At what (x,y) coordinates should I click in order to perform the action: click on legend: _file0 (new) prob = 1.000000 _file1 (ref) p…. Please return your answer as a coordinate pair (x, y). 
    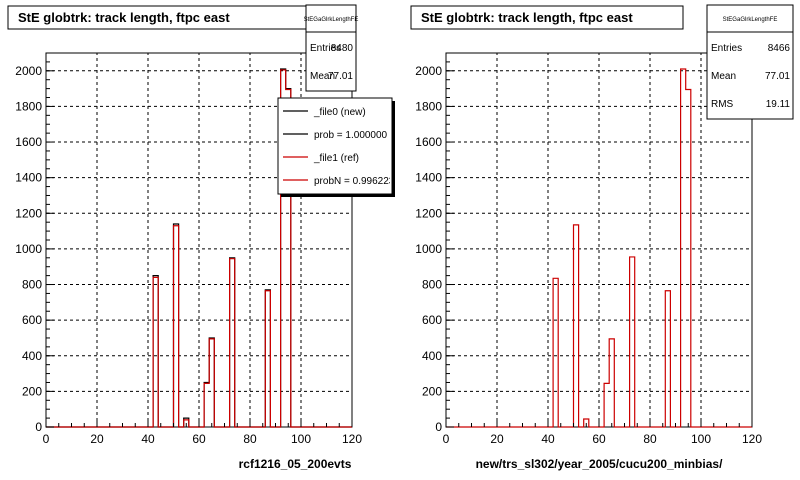
    Looking at the image, I should click on (336, 147).